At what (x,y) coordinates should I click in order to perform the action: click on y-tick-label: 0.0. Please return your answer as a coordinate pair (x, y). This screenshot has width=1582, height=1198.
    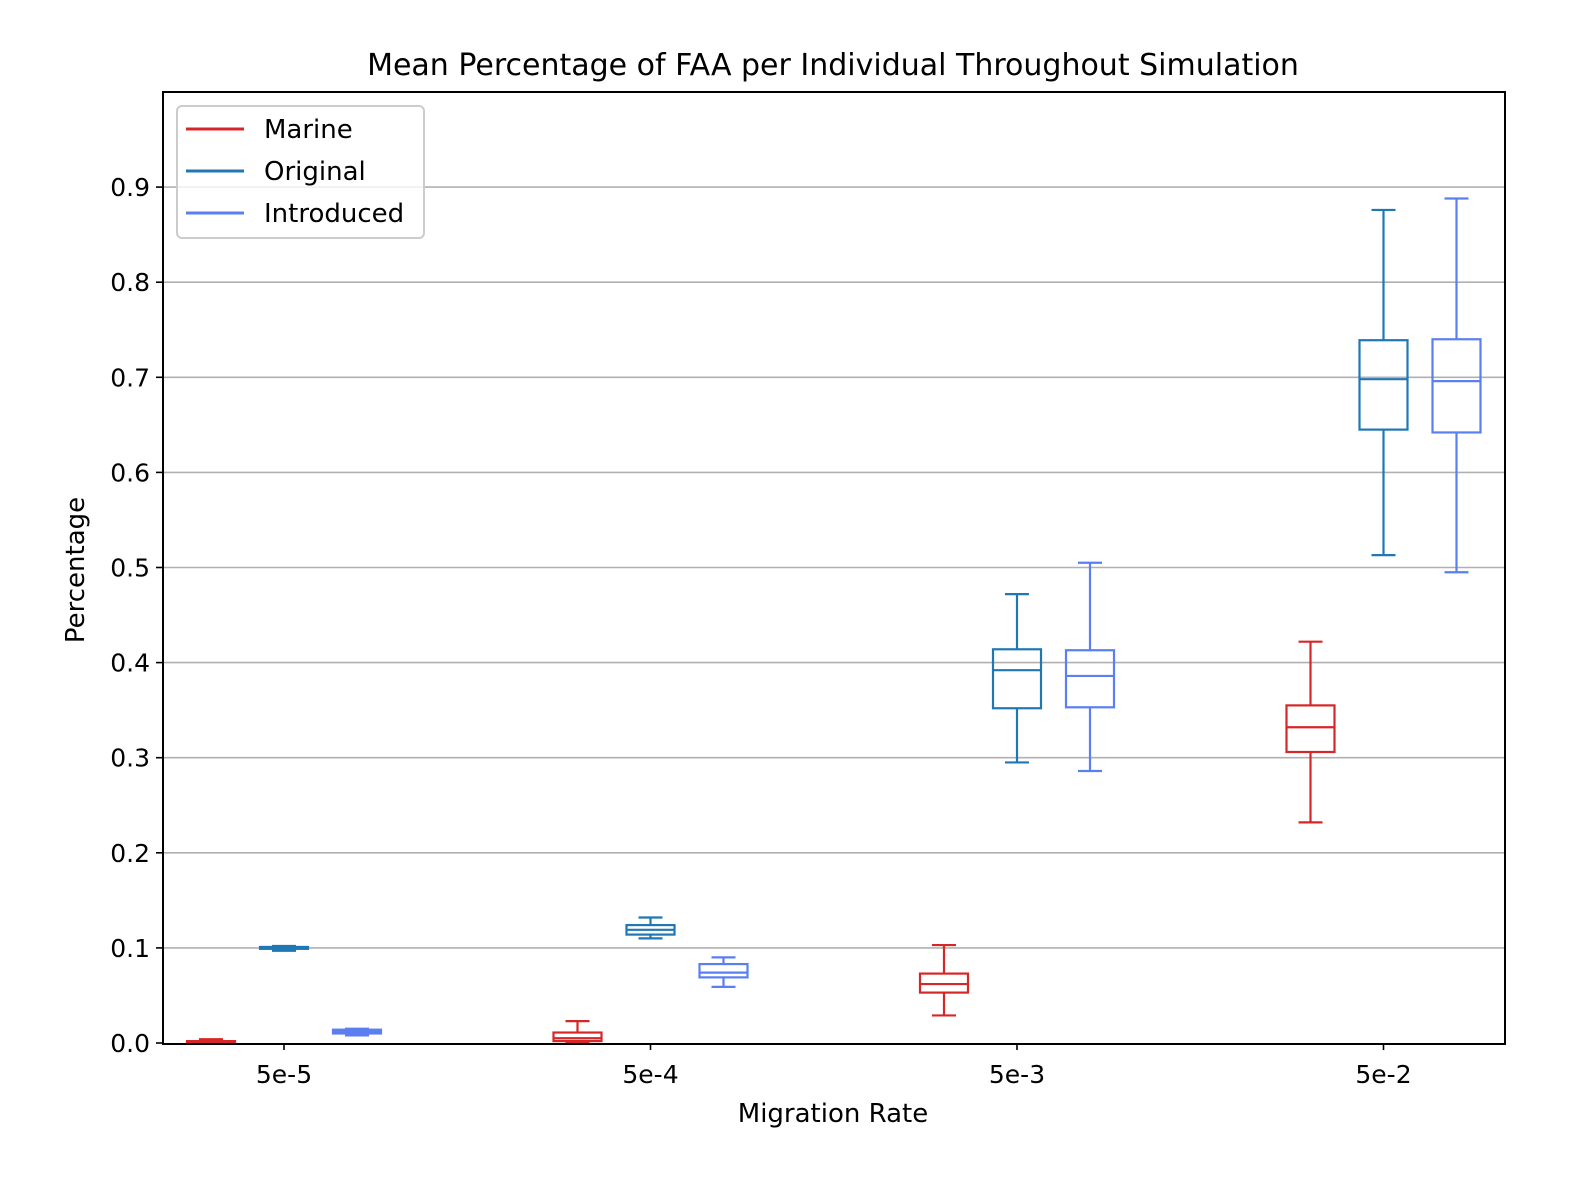
    Looking at the image, I should click on (130, 1043).